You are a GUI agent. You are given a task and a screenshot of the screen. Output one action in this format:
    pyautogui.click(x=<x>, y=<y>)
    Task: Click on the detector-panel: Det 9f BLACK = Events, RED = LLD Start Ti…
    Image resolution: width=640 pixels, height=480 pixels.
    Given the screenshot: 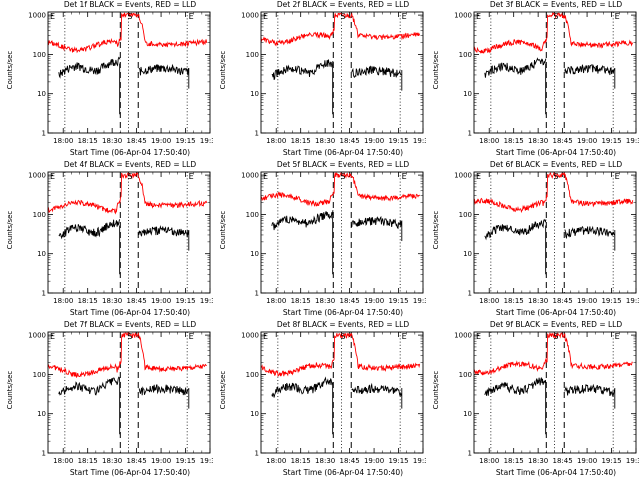 What is the action you would take?
    pyautogui.click(x=532, y=400)
    